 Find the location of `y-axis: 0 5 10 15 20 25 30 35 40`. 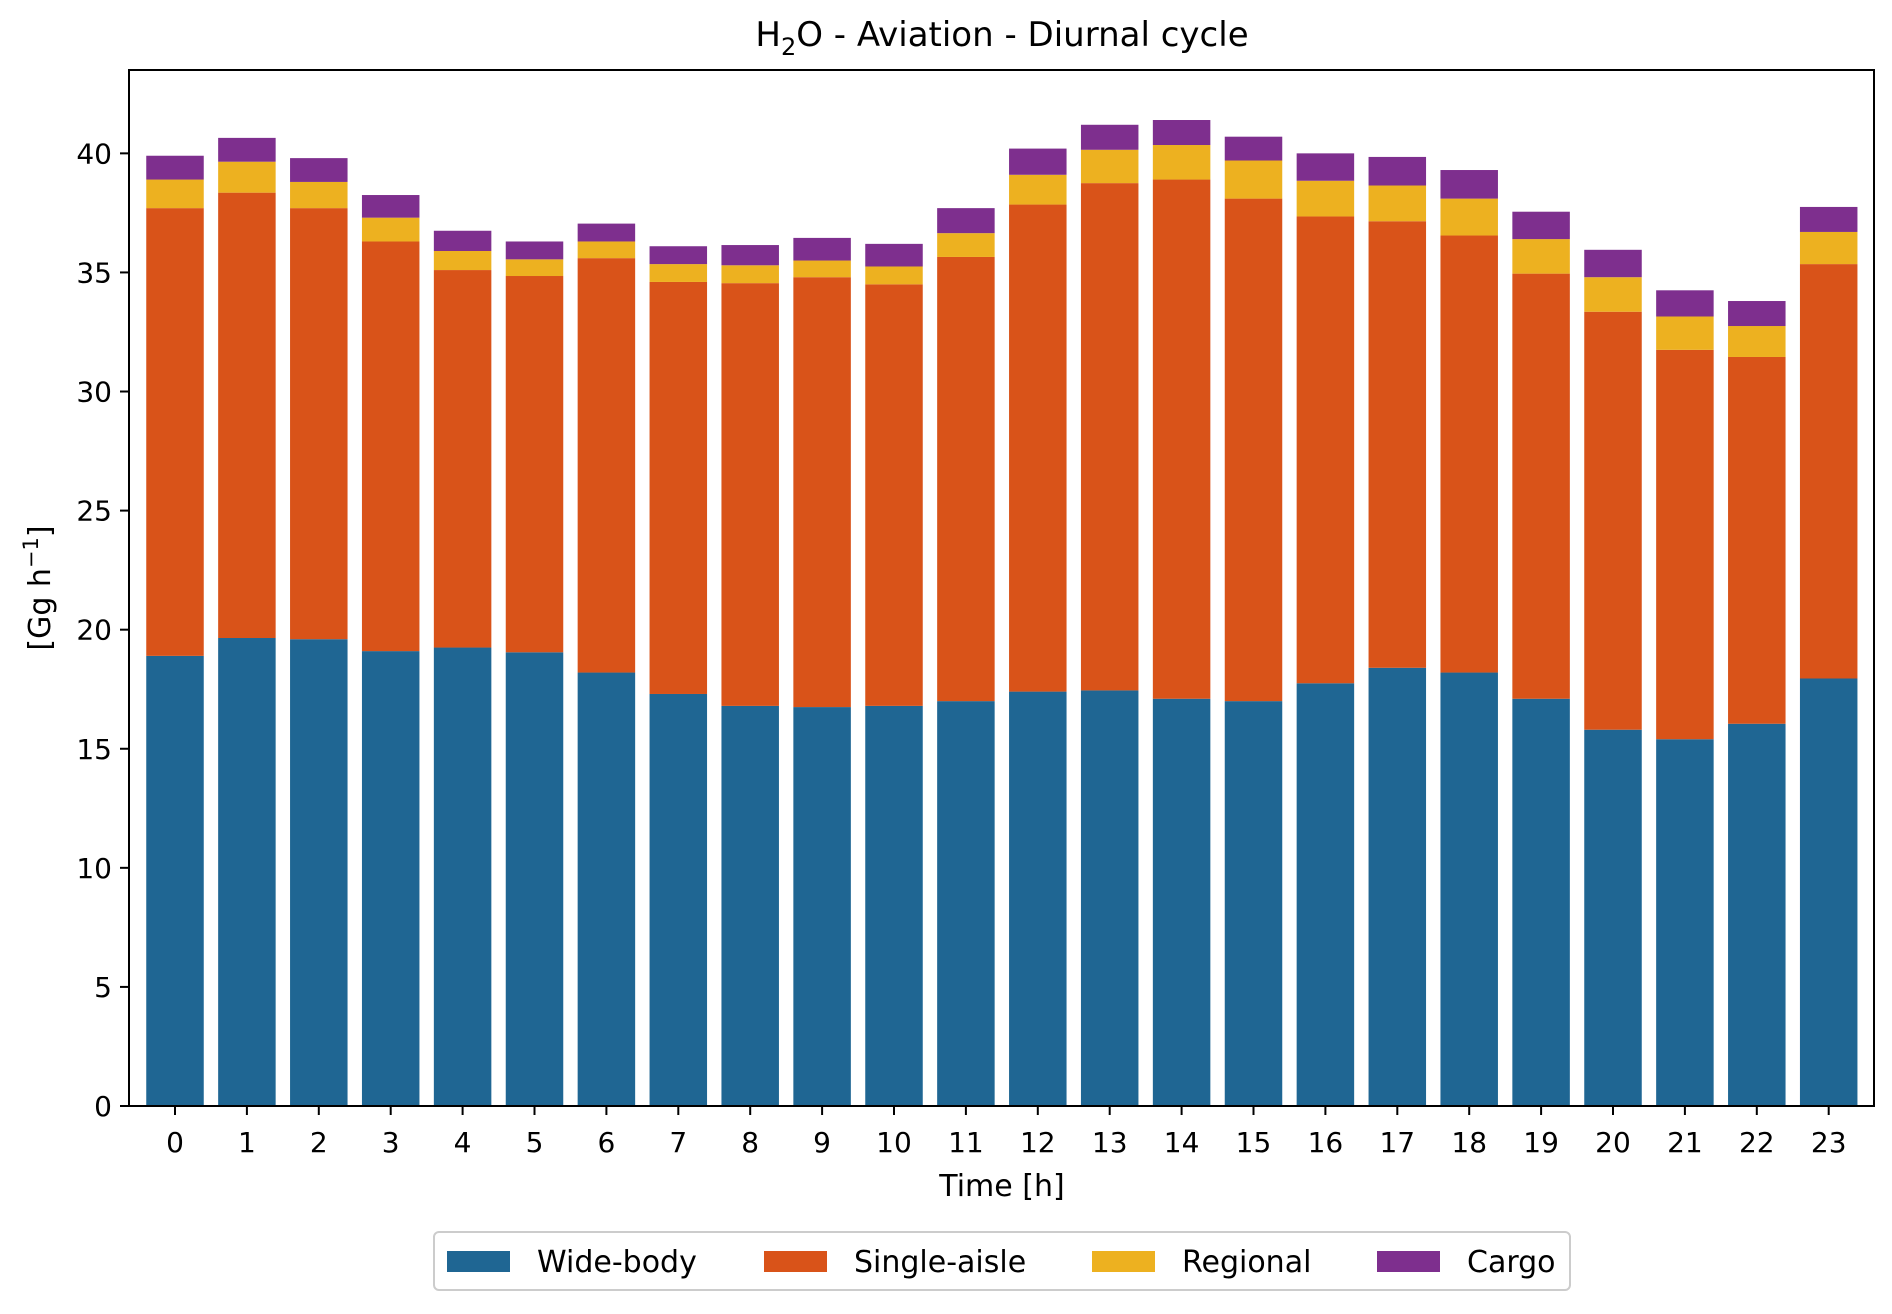

y-axis: 0 5 10 15 20 25 30 35 40 is located at coordinates (102, 630).